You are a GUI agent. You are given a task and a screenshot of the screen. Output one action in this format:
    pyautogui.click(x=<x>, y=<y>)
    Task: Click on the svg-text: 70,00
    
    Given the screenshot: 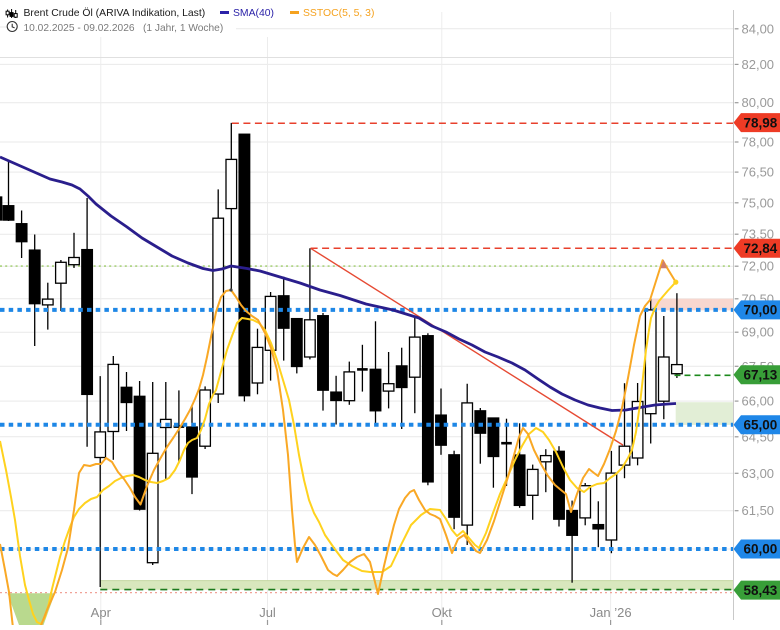 What is the action you would take?
    pyautogui.click(x=761, y=310)
    